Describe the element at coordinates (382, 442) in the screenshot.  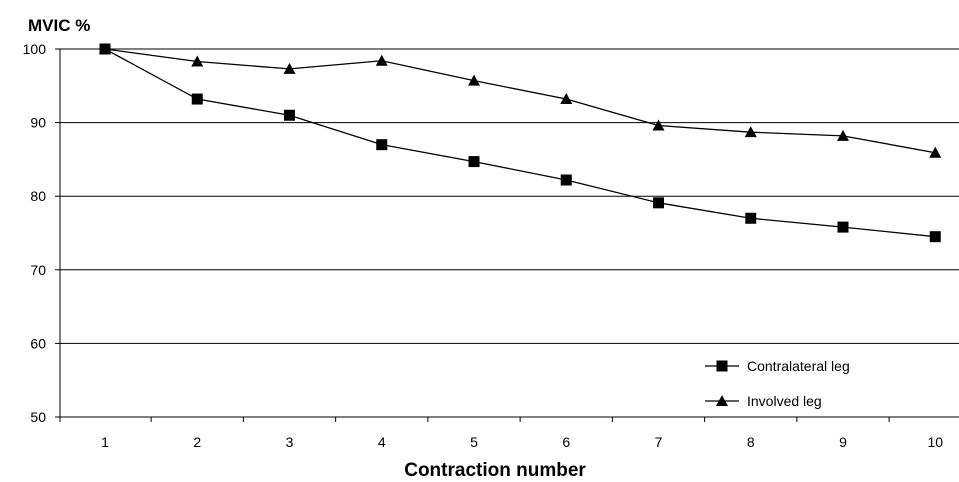
I see `x-tick-label: 4` at that location.